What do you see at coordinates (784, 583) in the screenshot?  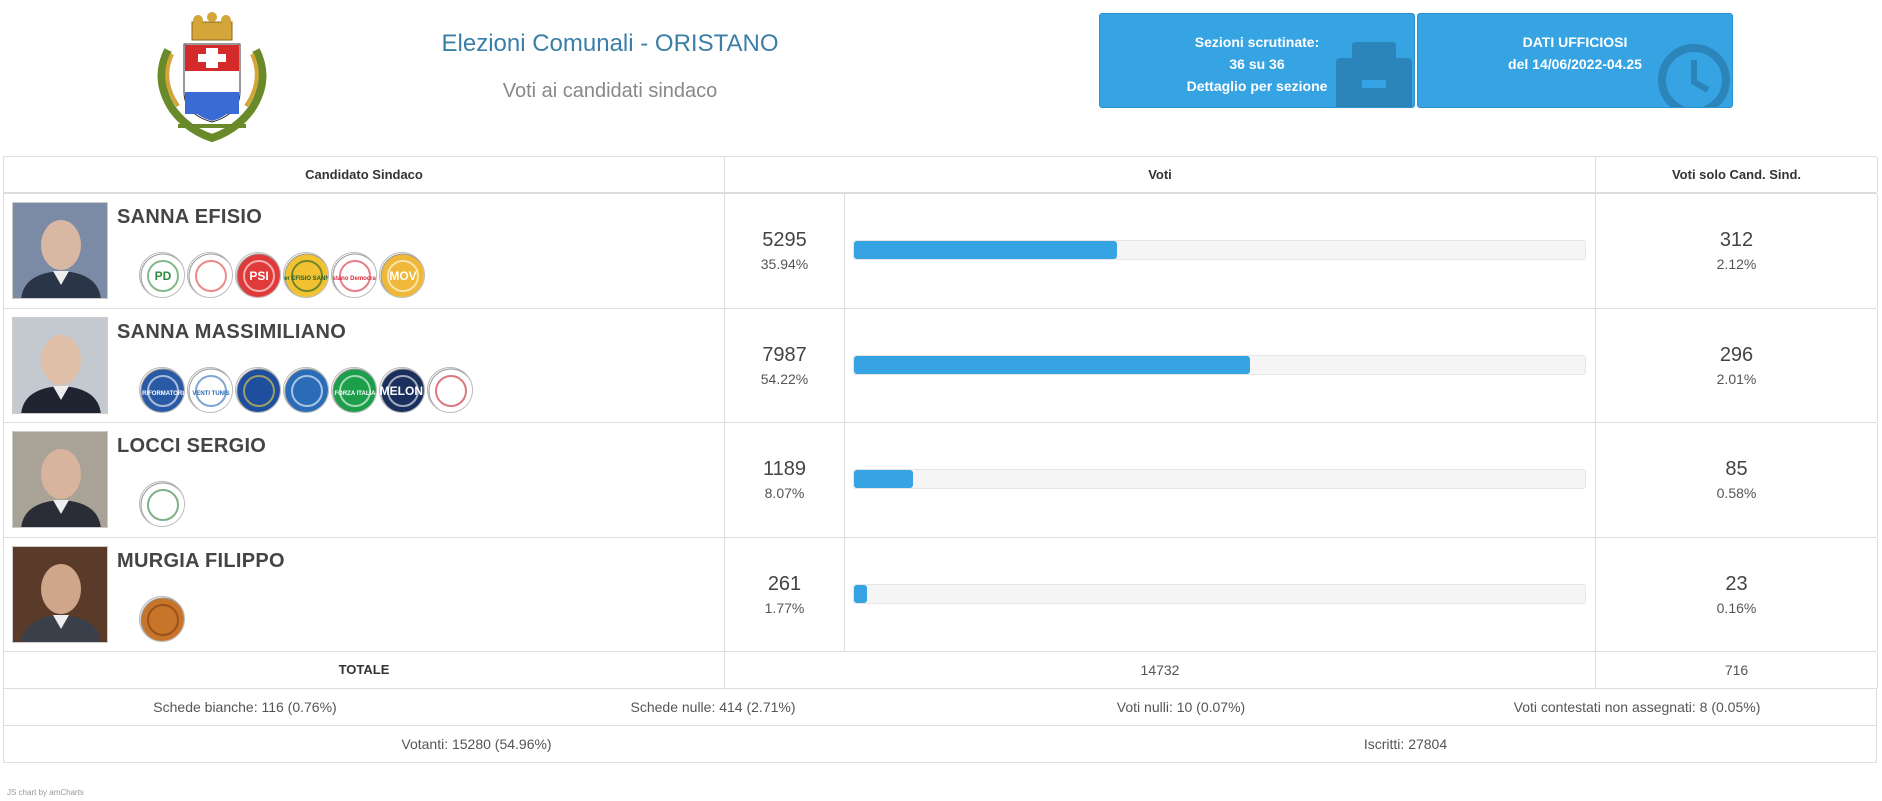 I see `vote-count: 261` at bounding box center [784, 583].